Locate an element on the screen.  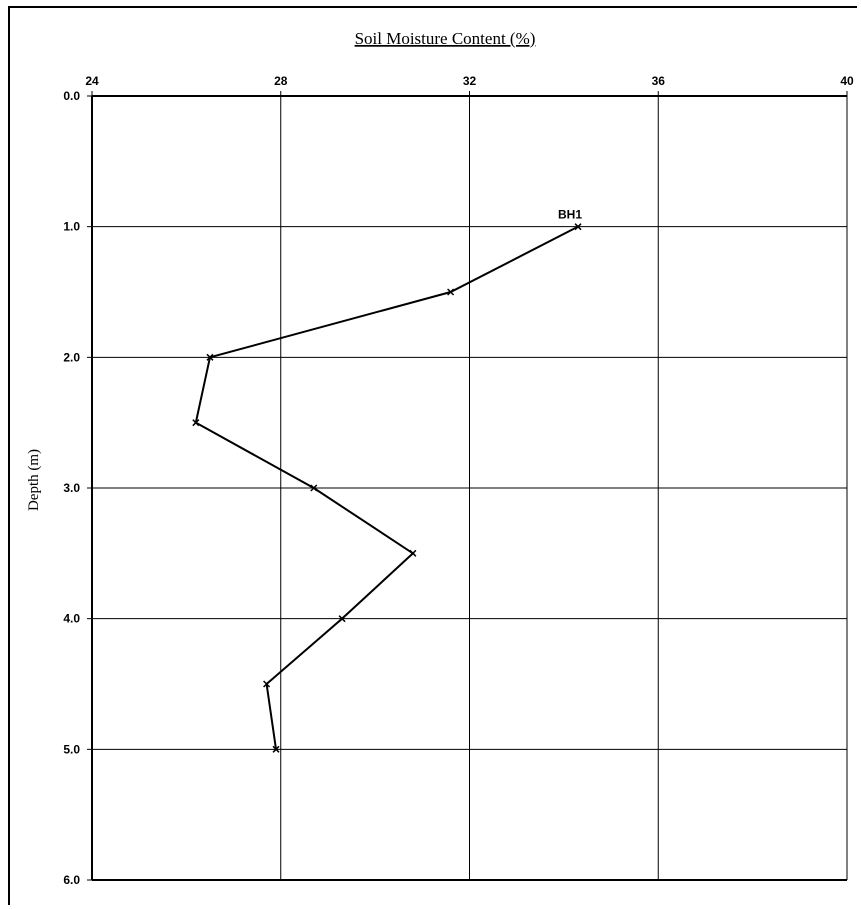
x-tick-label: 24 is located at coordinates (92, 81).